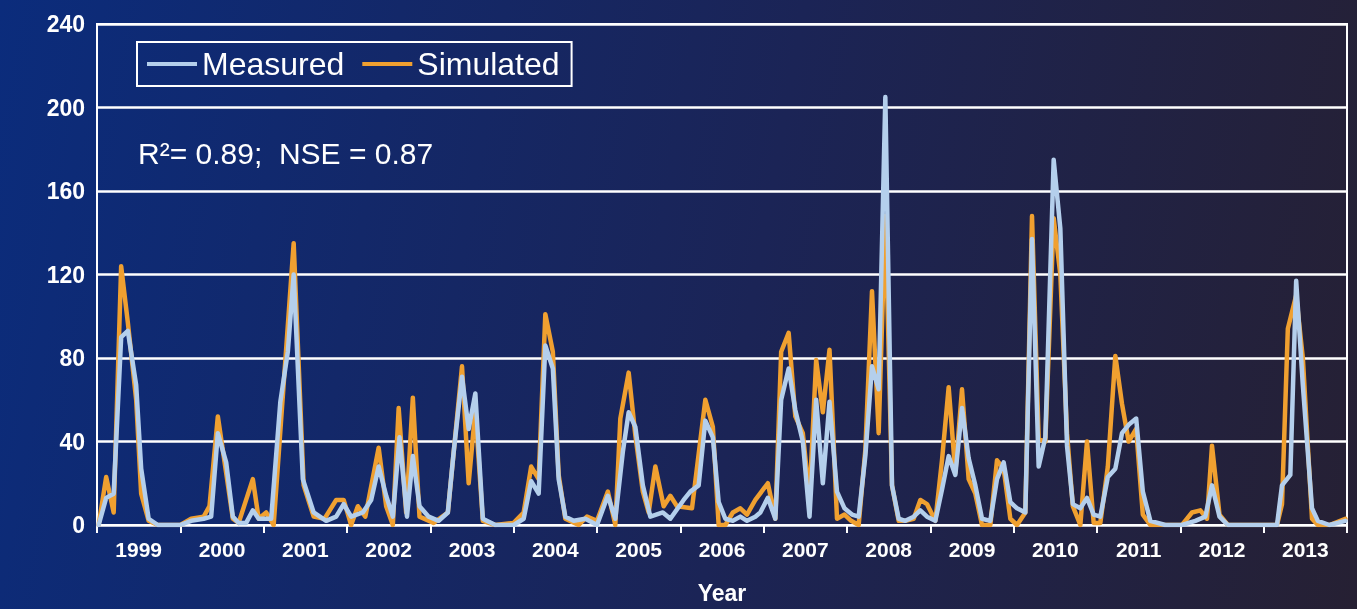 Image resolution: width=1357 pixels, height=609 pixels. What do you see at coordinates (286, 153) in the screenshot?
I see `annotation: R²= 0.89; NSE = 0.87` at bounding box center [286, 153].